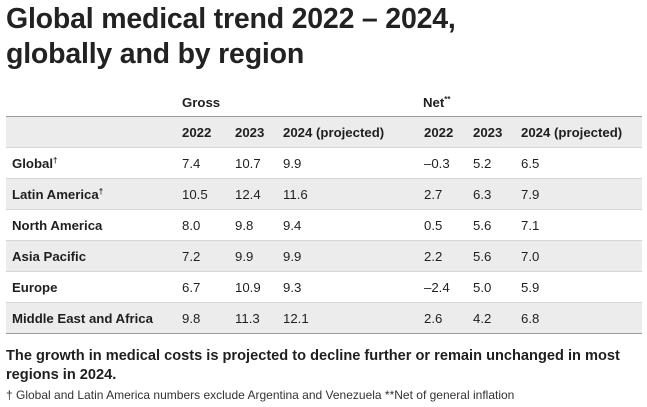 This screenshot has width=647, height=407. What do you see at coordinates (443, 132) in the screenshot?
I see `year-header-net-2022: 2022` at bounding box center [443, 132].